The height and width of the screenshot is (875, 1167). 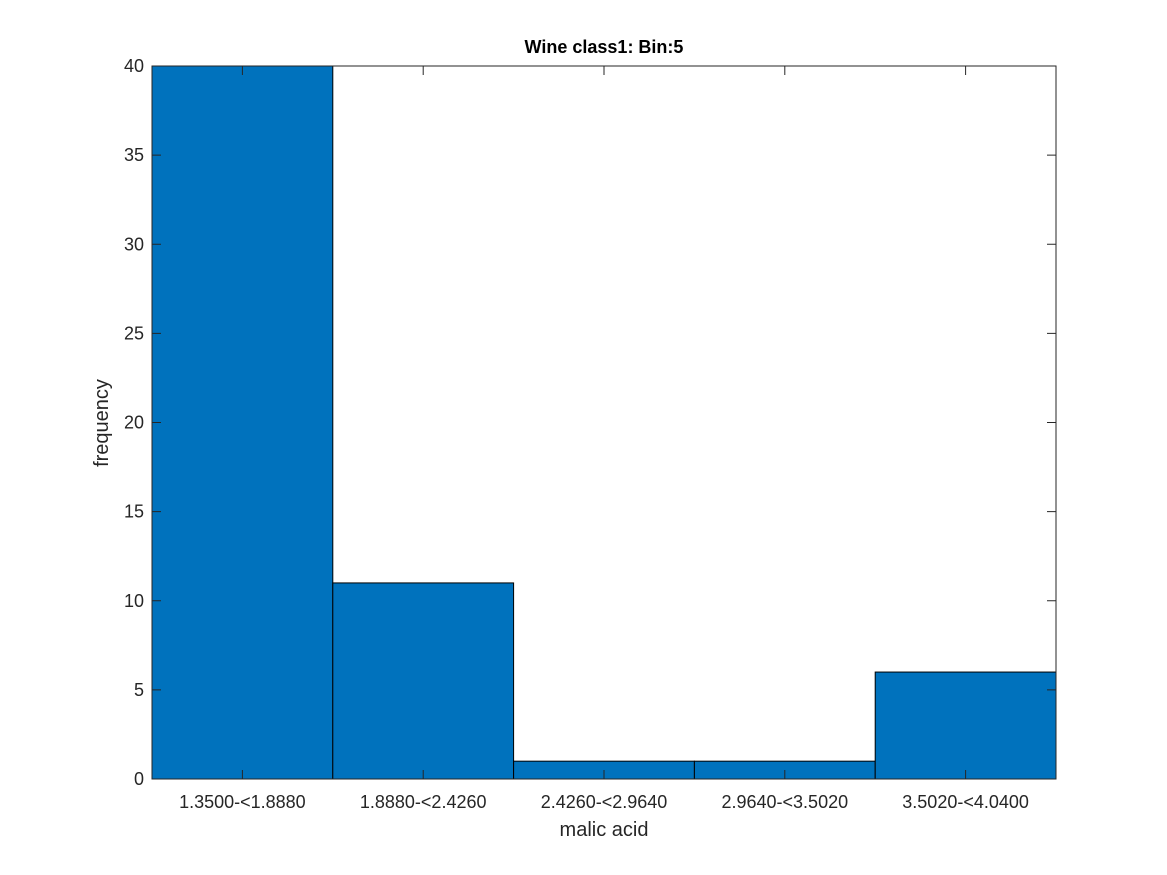 I want to click on x-tick-label: 2.9640-<3.5020, so click(x=784, y=802).